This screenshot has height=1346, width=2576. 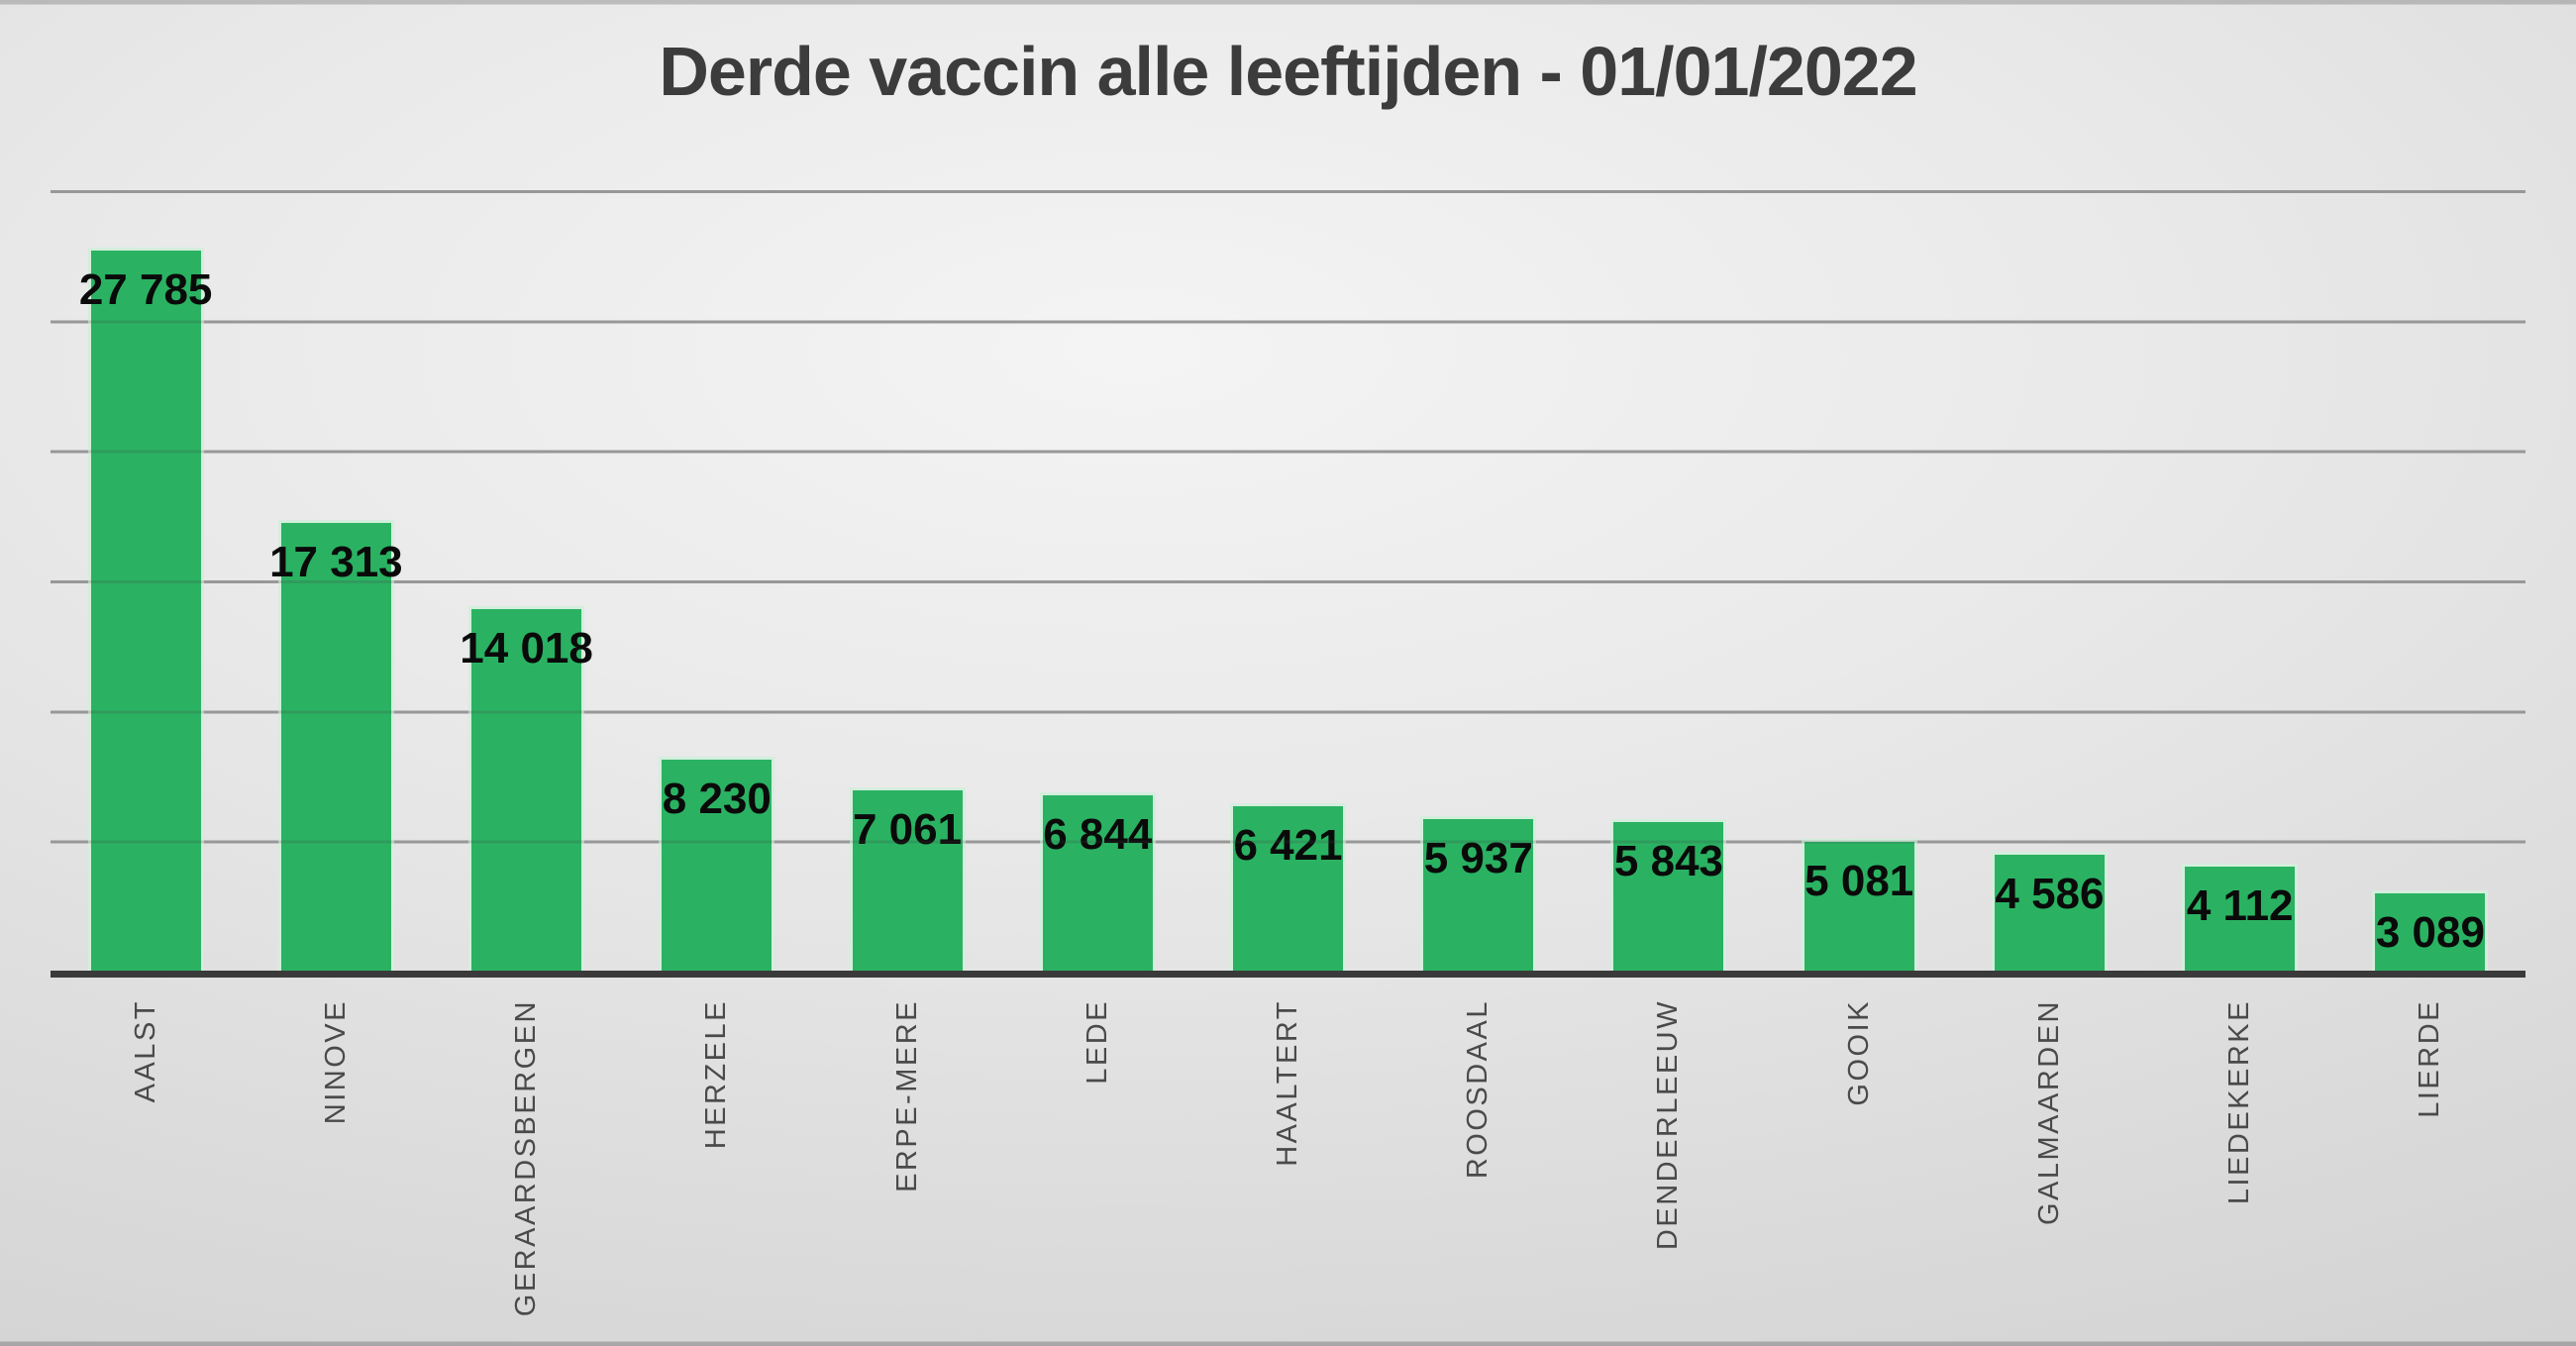 What do you see at coordinates (1098, 835) in the screenshot?
I see `bar-value-label: 6 844` at bounding box center [1098, 835].